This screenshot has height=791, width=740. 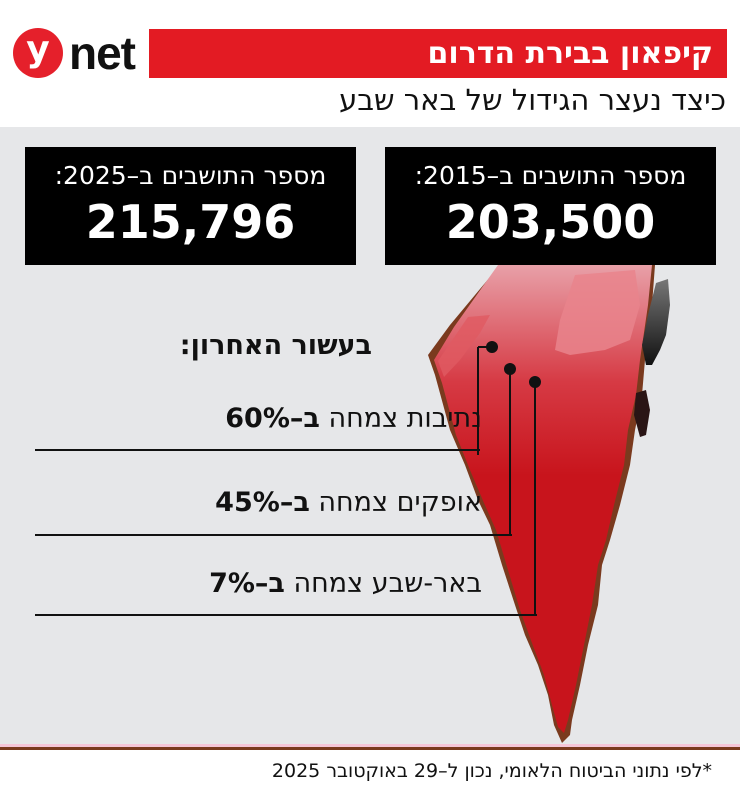 I want to click on divider-highlight, so click(x=370, y=745).